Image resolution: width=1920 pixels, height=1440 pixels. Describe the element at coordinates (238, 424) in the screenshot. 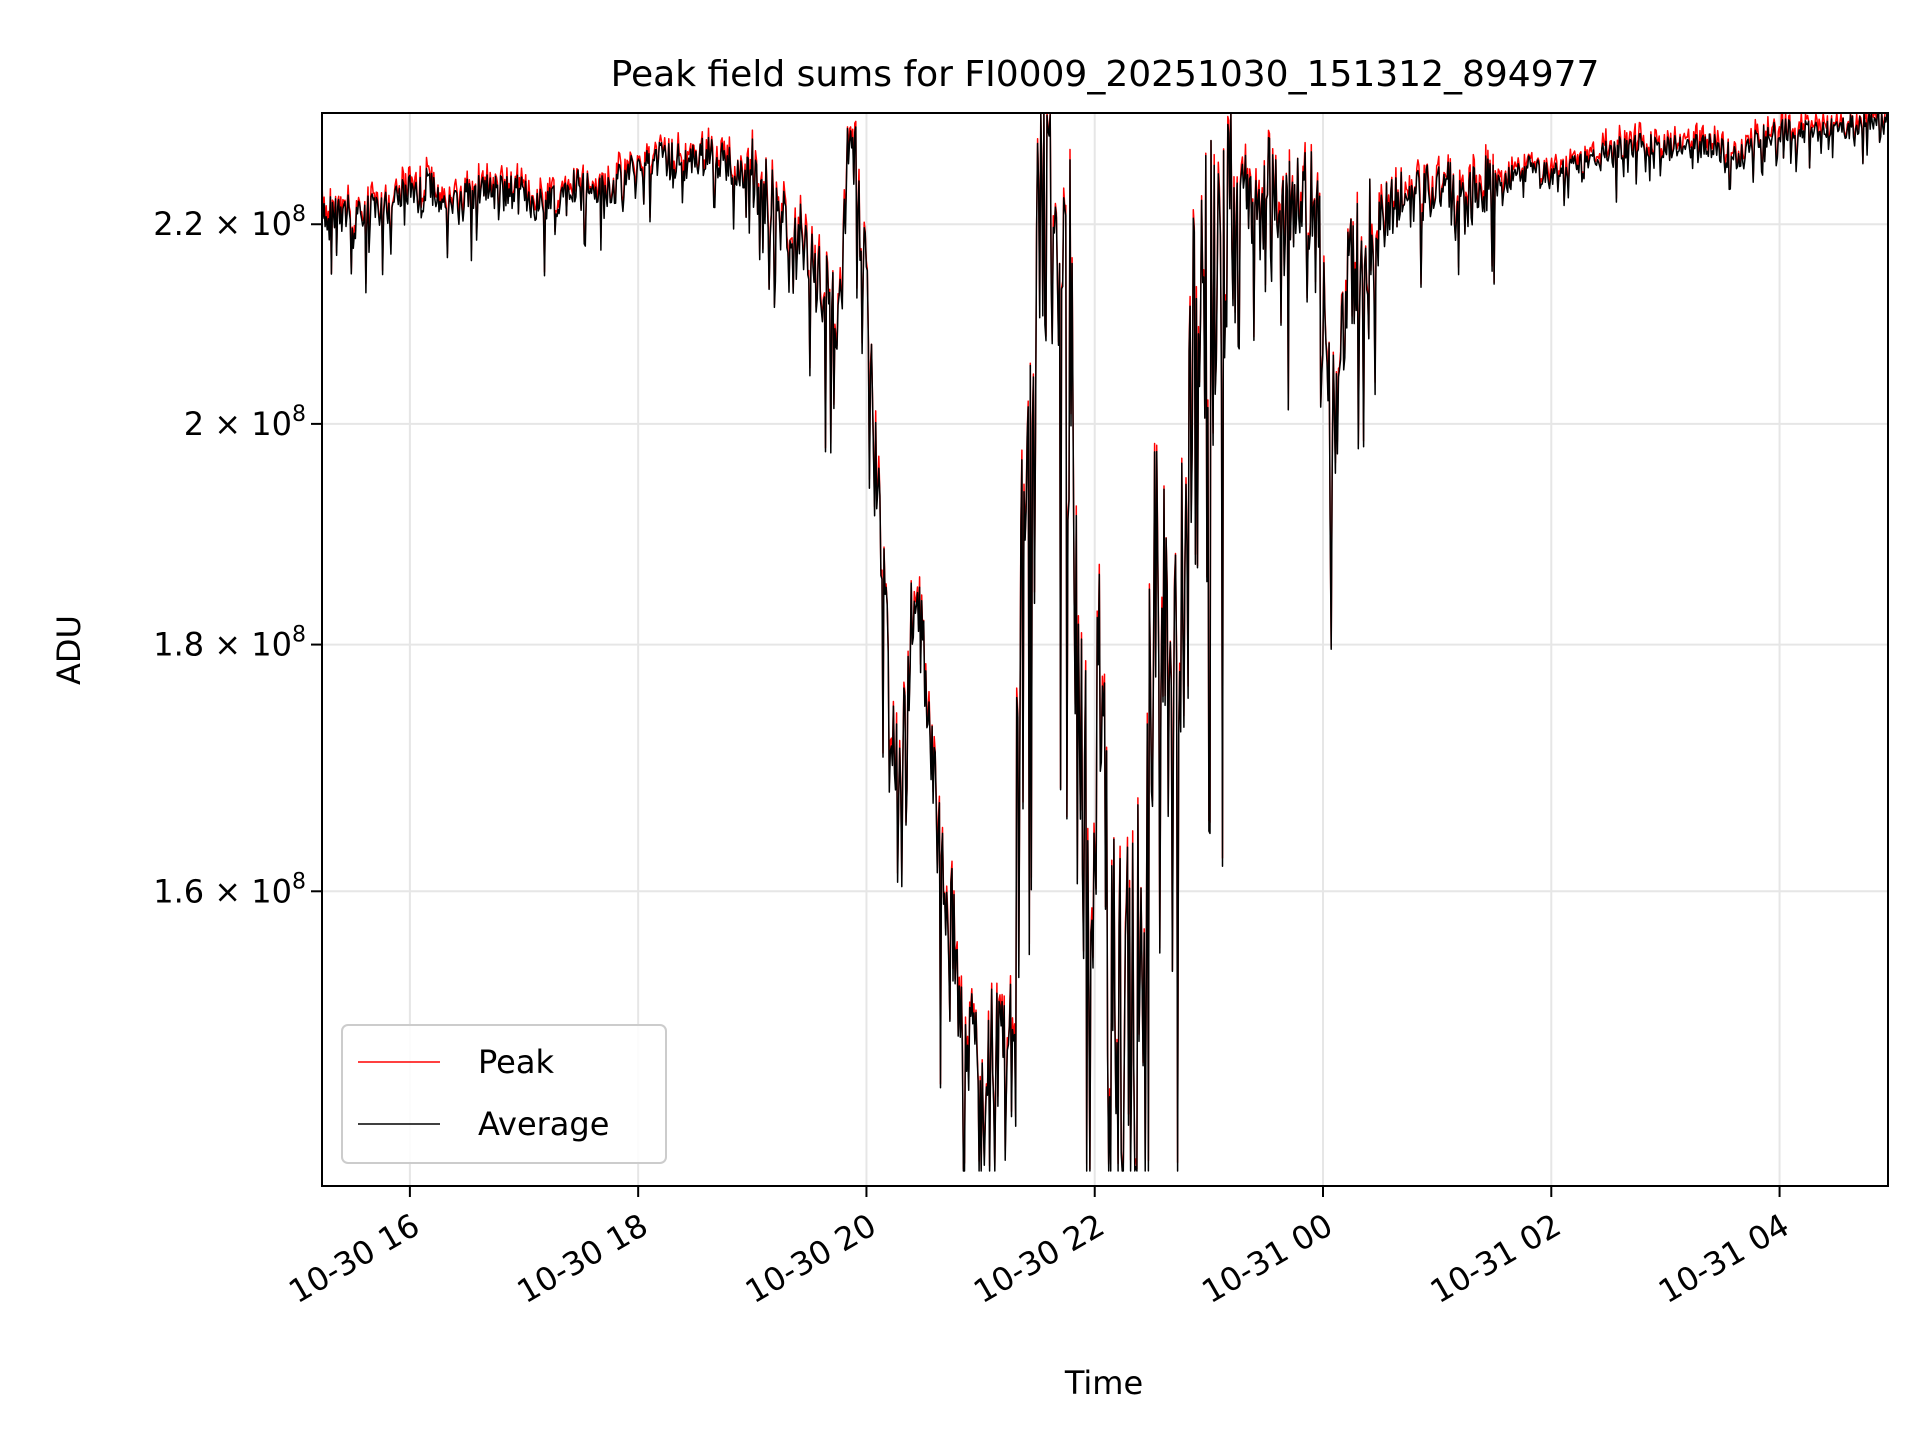

I see `y-tick-label-base: 2 × 10` at that location.